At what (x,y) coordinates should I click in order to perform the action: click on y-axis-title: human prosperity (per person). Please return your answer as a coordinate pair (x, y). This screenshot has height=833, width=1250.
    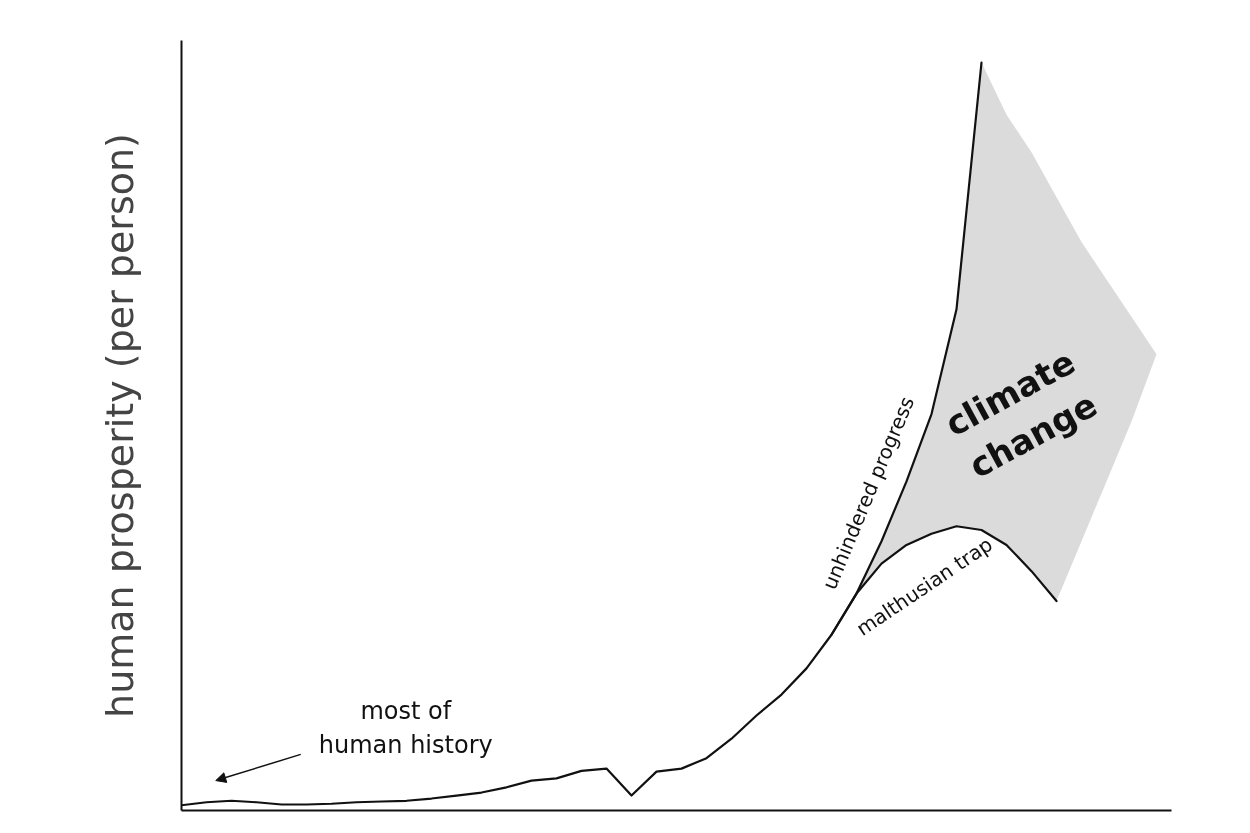
    Looking at the image, I should click on (119, 425).